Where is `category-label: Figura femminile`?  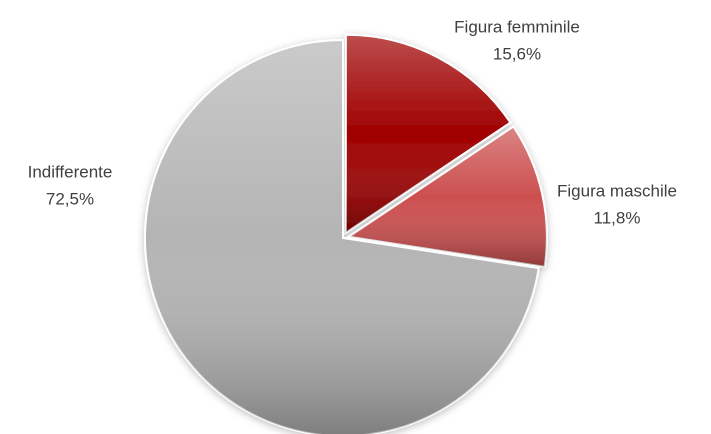 category-label: Figura femminile is located at coordinates (517, 26).